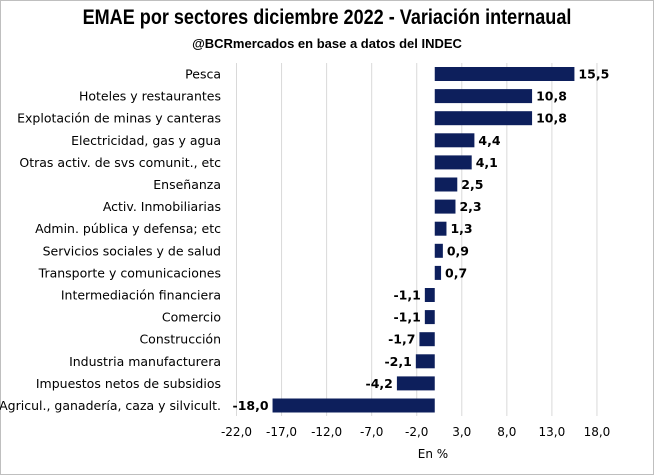 This screenshot has width=654, height=475. I want to click on category-label: Agricul., ganadería, caza y silvicult., so click(110, 405).